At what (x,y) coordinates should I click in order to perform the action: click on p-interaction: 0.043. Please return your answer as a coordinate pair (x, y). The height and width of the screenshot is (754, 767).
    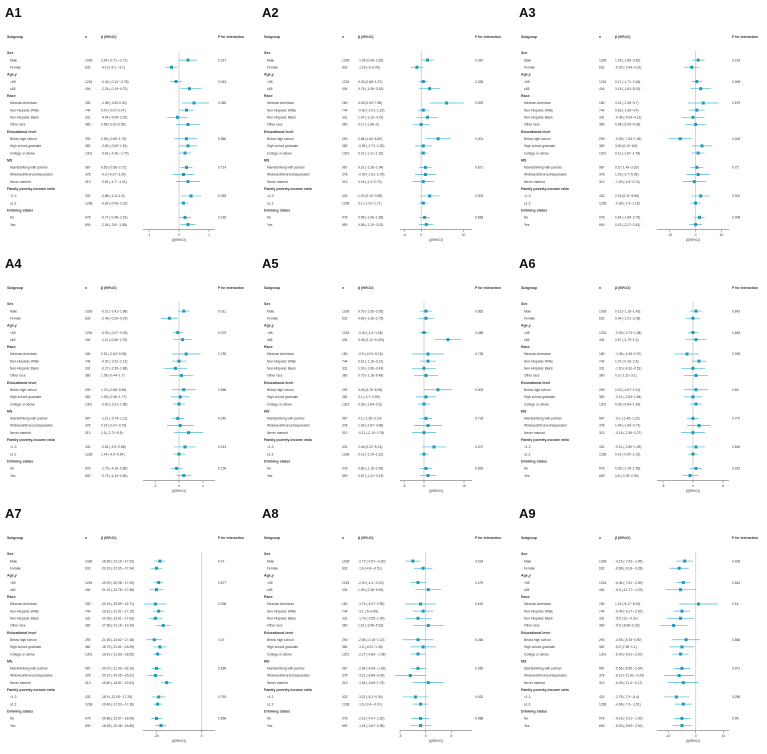
    Looking at the image, I should click on (222, 82).